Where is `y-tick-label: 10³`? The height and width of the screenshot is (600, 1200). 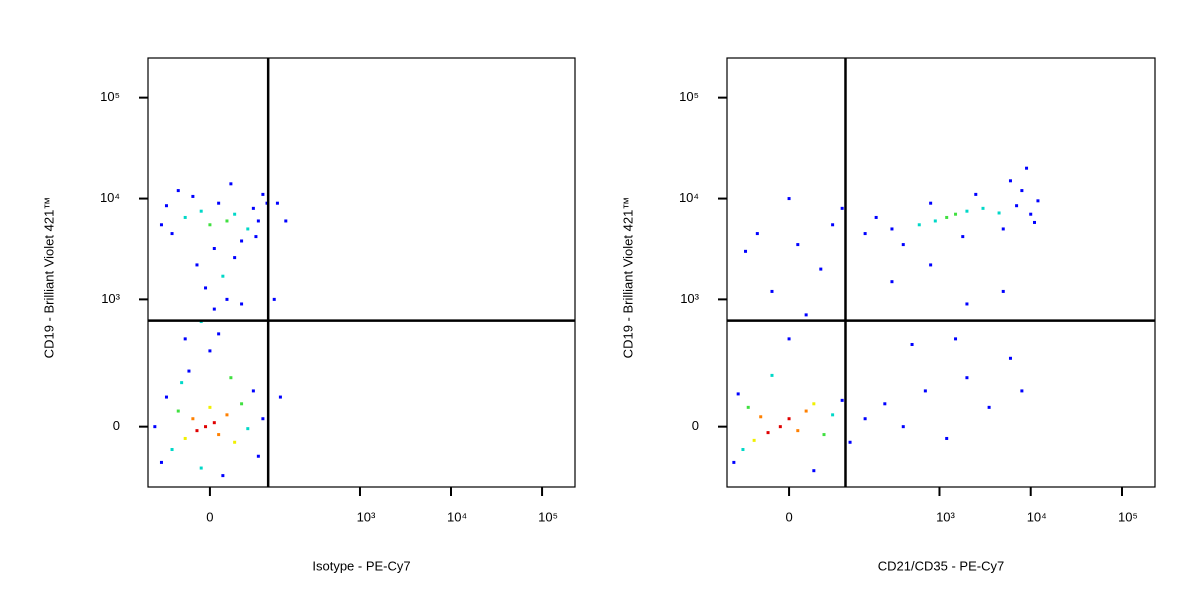
y-tick-label: 10³ is located at coordinates (110, 298).